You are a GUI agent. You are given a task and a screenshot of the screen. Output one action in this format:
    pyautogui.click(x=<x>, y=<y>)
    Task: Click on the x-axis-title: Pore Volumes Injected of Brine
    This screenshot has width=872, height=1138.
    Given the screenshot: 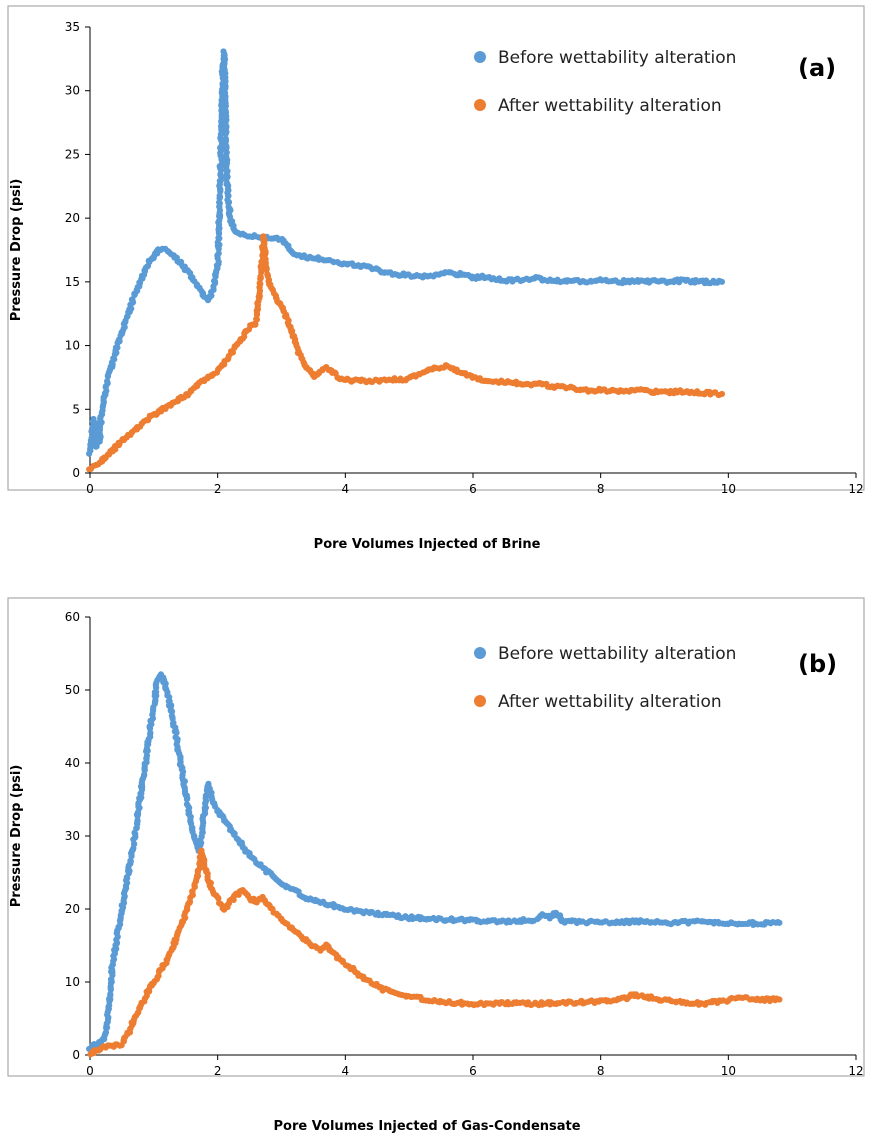 What is the action you would take?
    pyautogui.click(x=427, y=544)
    